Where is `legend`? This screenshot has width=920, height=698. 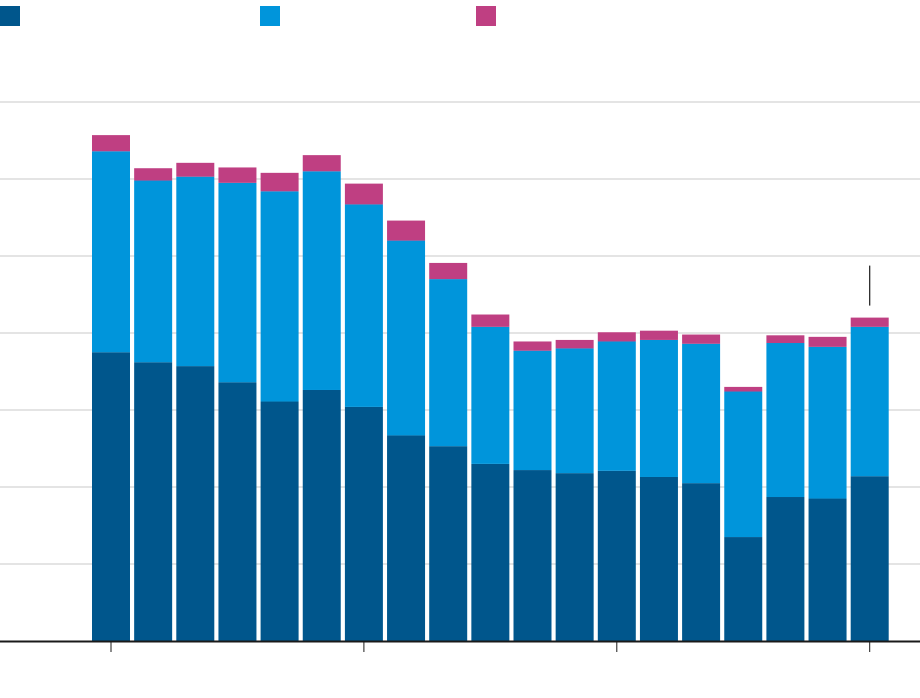
legend is located at coordinates (460, 16).